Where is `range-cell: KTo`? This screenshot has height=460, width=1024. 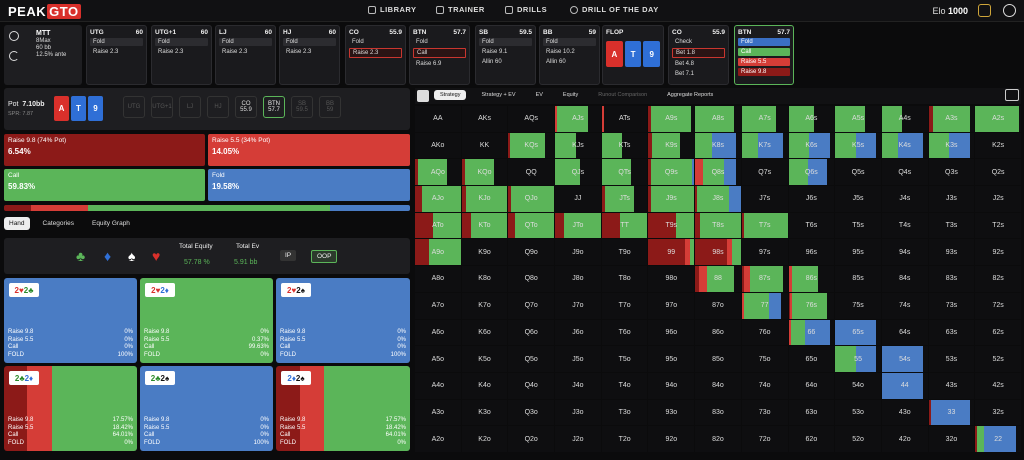
range-cell: KTo is located at coordinates (484, 225).